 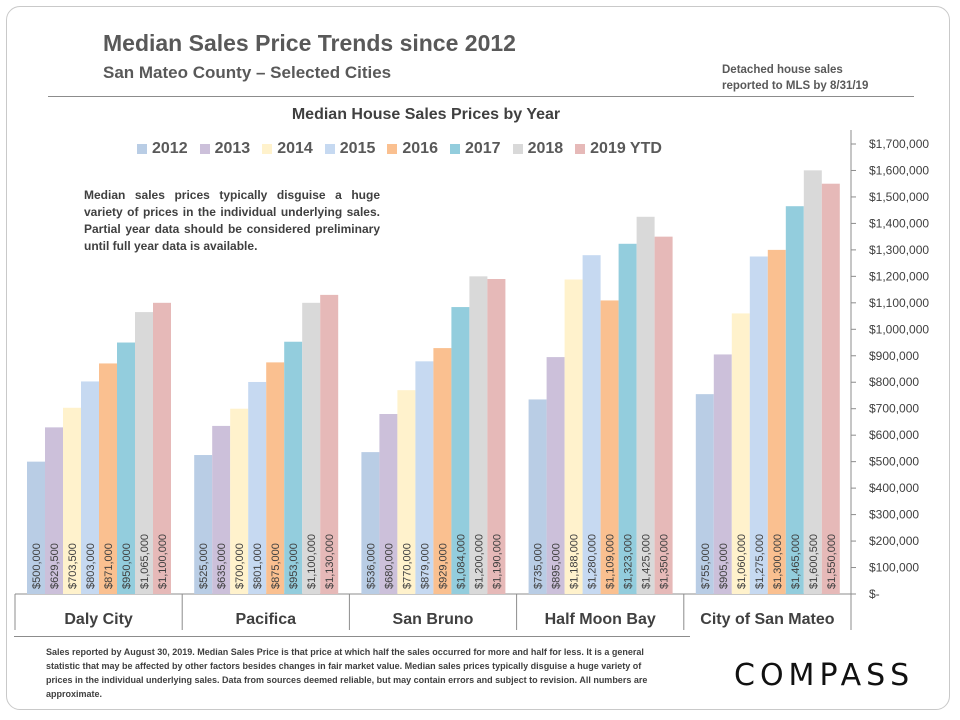 I want to click on bar-data-label: $1,109,000, so click(x=611, y=561).